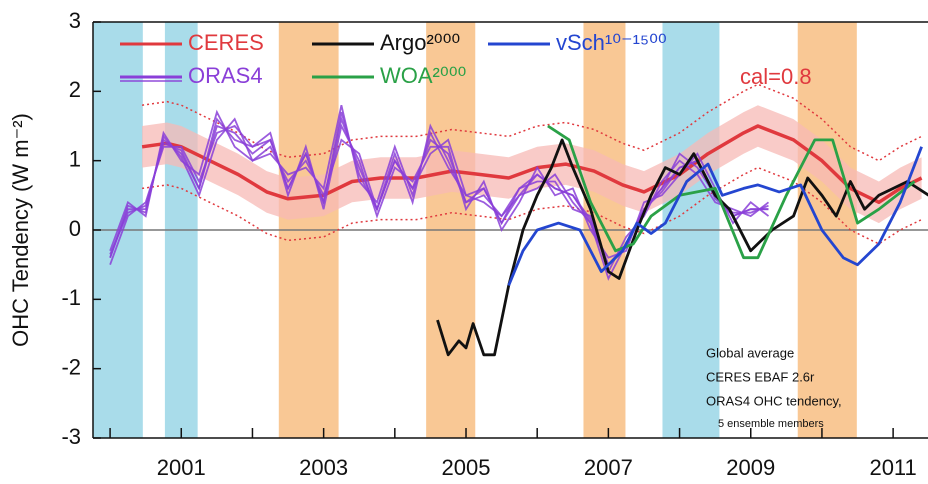  I want to click on y-axis-label: OHC Tendency (W m⁻²), so click(20, 230).